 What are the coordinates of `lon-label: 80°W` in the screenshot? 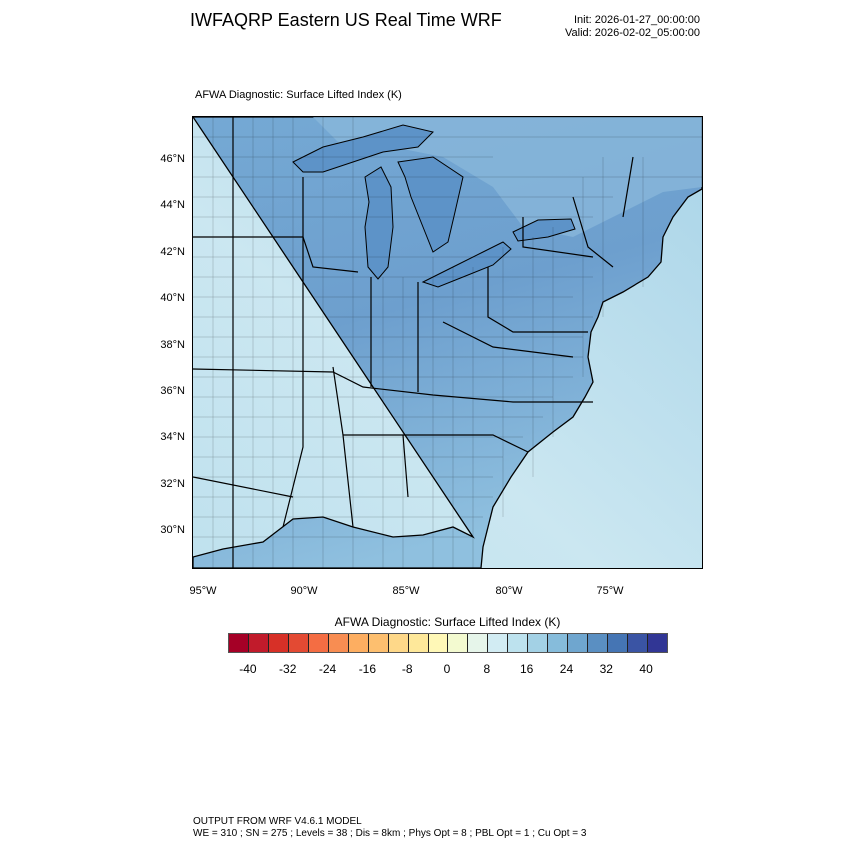 It's located at (509, 591).